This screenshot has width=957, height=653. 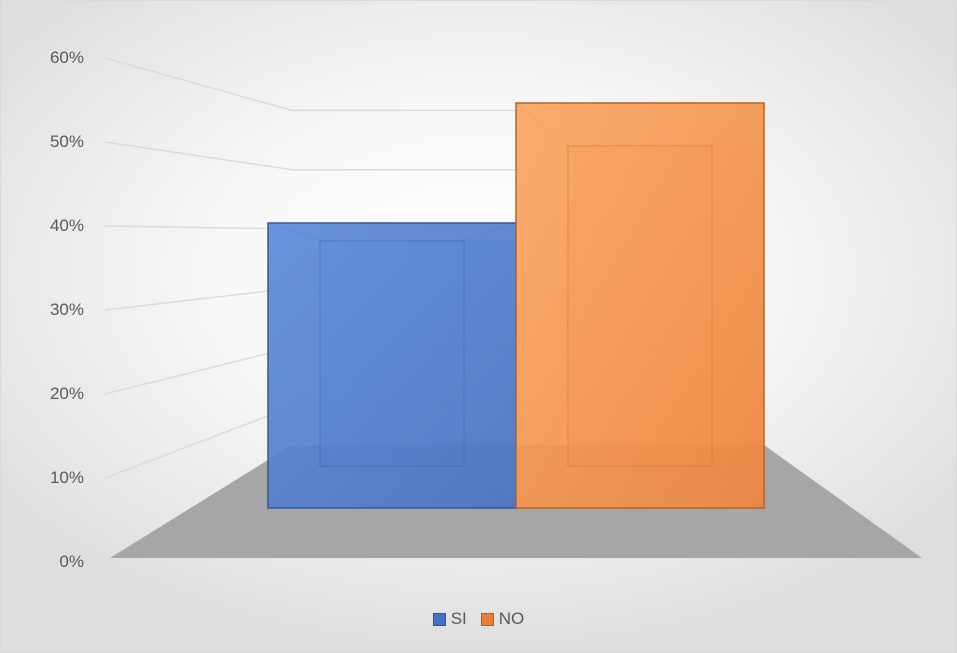 I want to click on legend-label: NO, so click(x=511, y=618).